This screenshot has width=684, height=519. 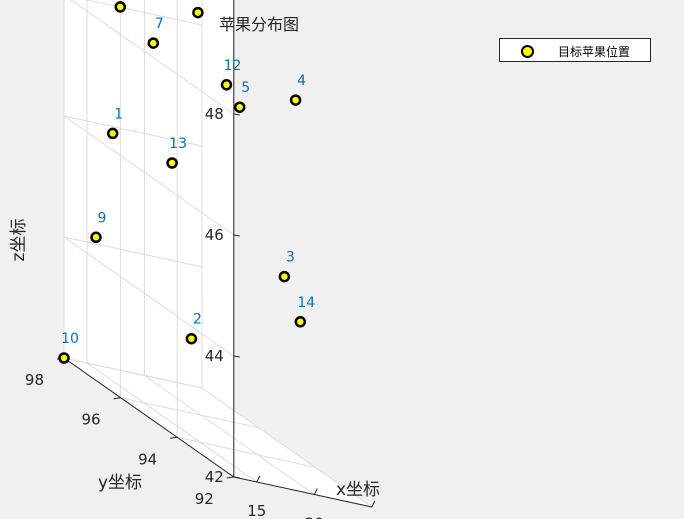 I want to click on point-label-4: 4, so click(x=301, y=81).